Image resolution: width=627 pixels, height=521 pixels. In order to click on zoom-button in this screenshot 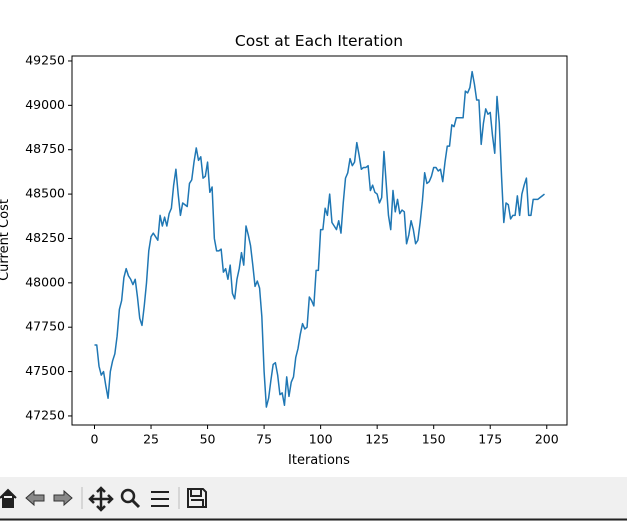, I will do `click(128, 496)`.